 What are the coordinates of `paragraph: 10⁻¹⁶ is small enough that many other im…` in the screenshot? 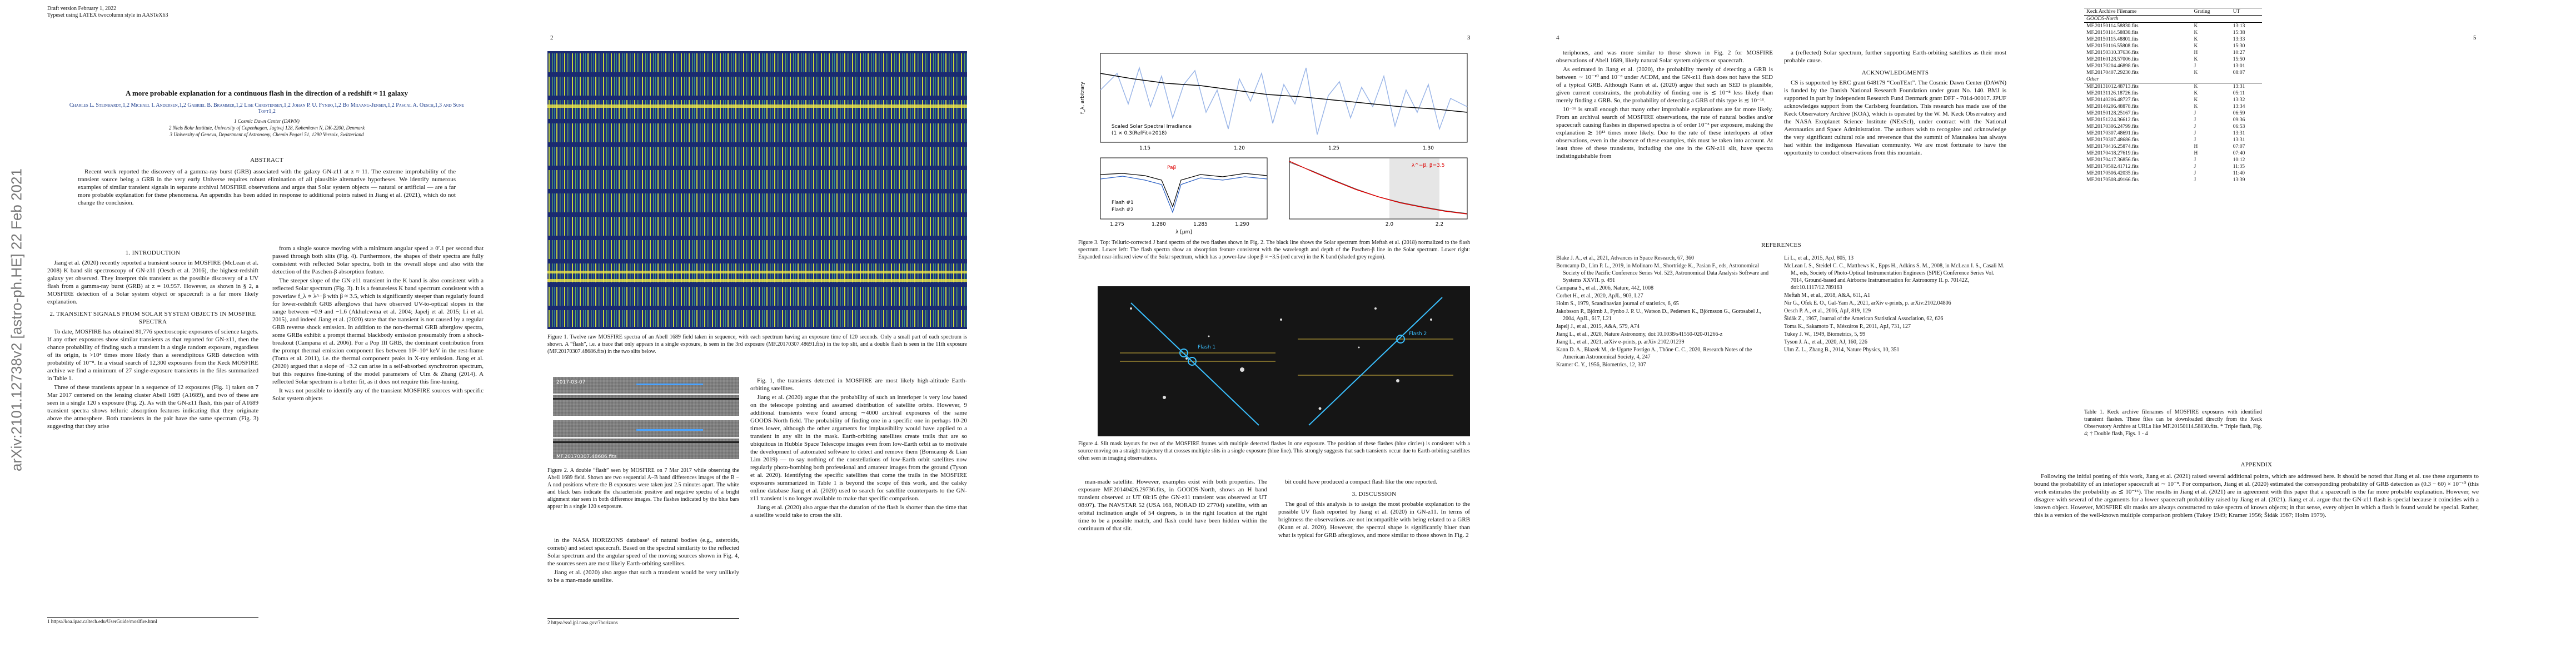 It's located at (1664, 133).